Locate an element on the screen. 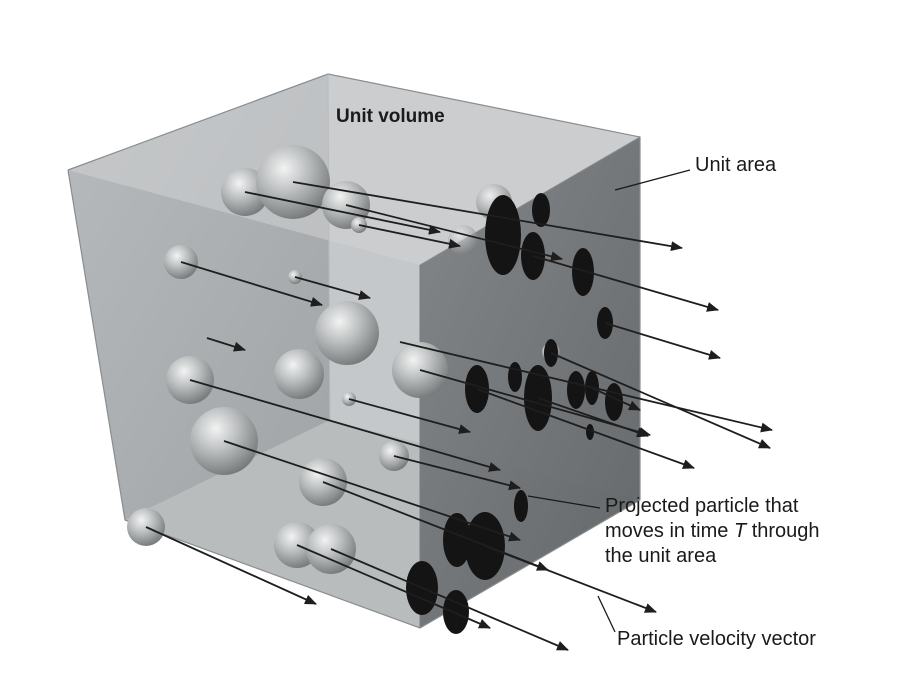  projected-particle-line2-pre: moves in time is located at coordinates (669, 531).